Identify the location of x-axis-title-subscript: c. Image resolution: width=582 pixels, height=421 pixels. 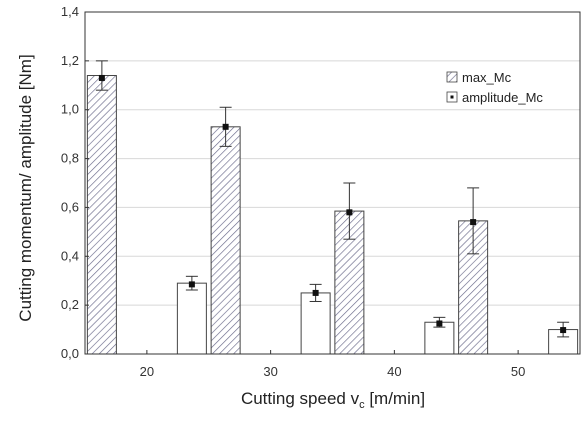
(362, 405).